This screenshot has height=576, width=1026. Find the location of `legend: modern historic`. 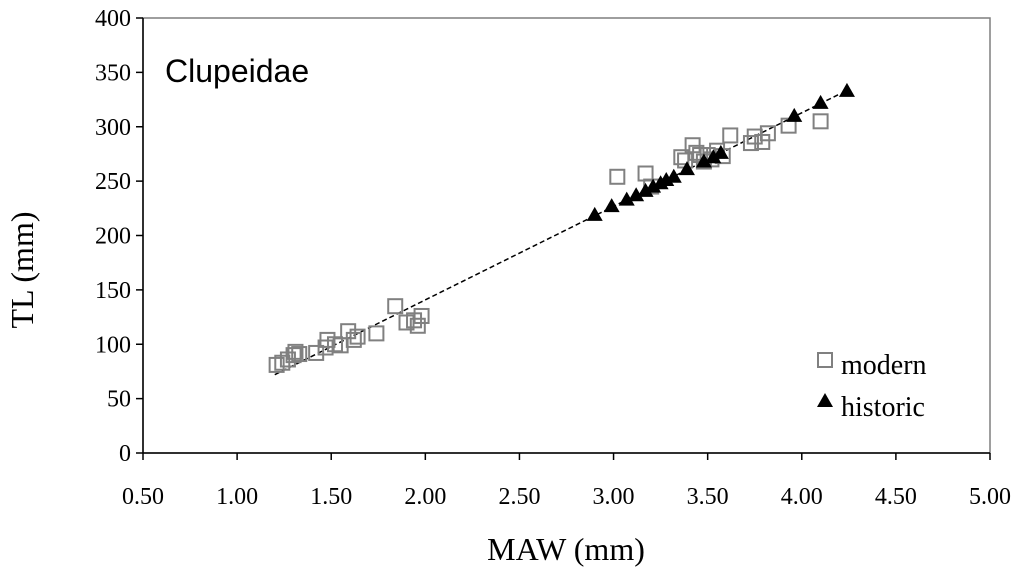

legend: modern historic is located at coordinates (872, 386).